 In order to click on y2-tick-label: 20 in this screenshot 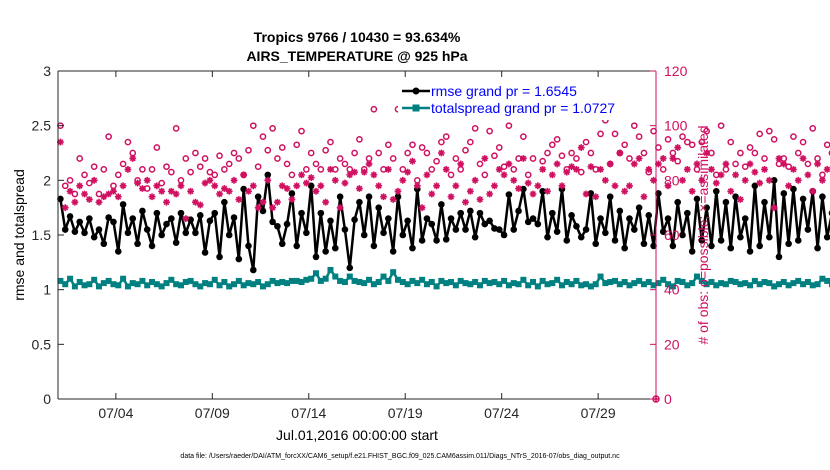, I will do `click(672, 344)`.